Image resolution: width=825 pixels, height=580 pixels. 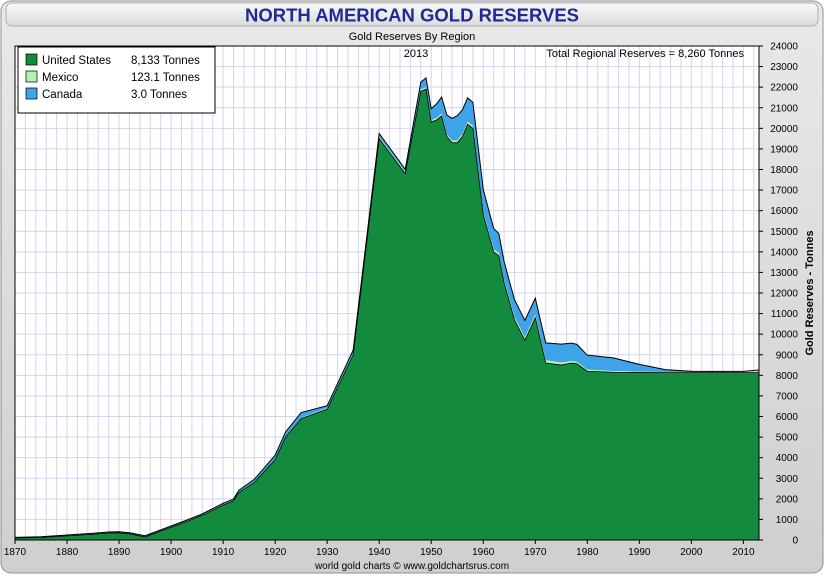 I want to click on legend-box, so click(x=116, y=80).